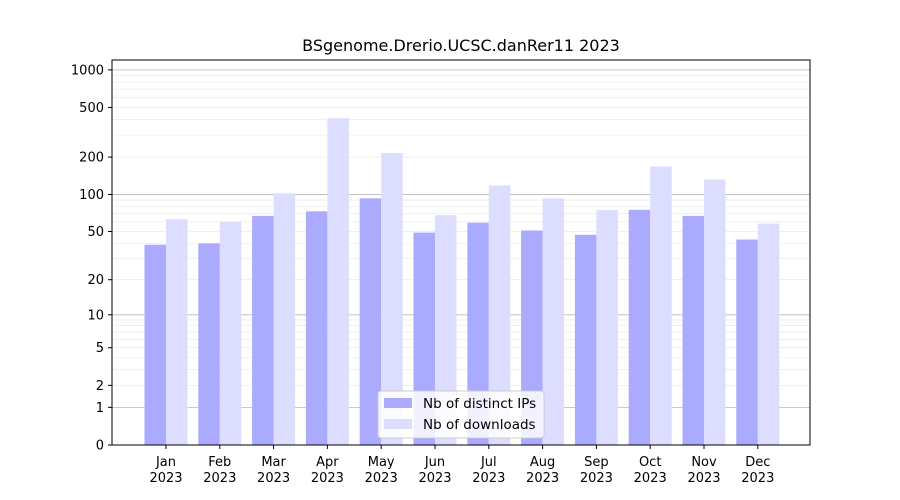 This screenshot has height=500, width=900. Describe the element at coordinates (91, 195) in the screenshot. I see `y-tick-label: 100` at that location.